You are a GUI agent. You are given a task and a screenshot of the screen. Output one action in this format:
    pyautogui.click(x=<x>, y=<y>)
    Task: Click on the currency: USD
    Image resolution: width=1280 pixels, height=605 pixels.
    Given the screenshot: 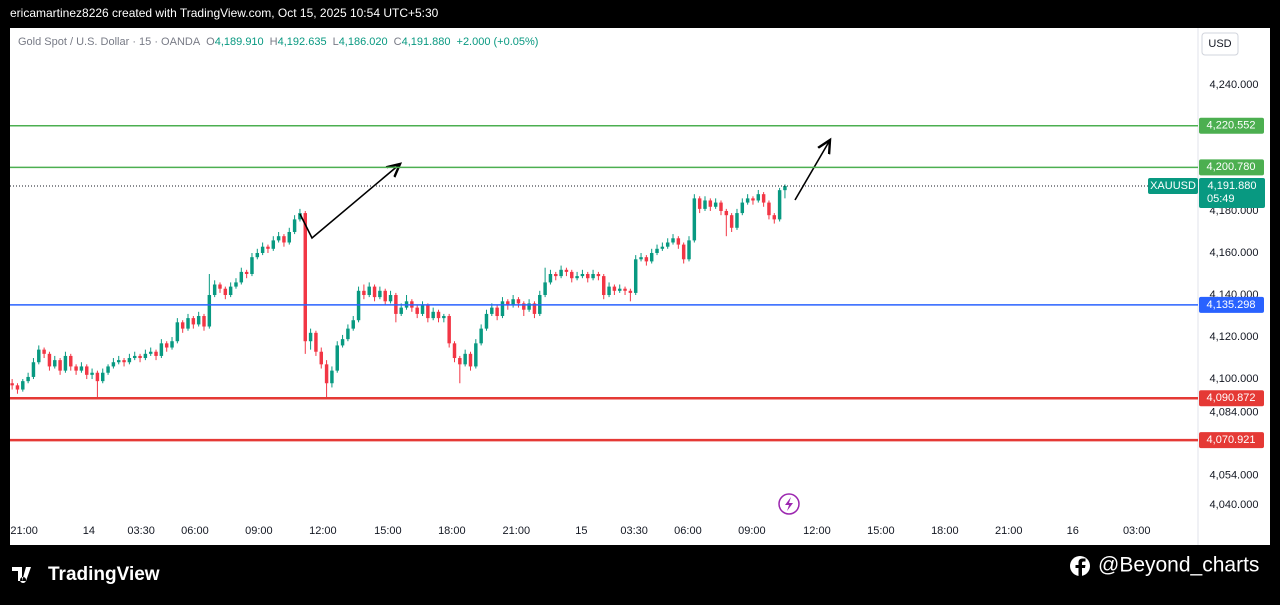 What is the action you would take?
    pyautogui.click(x=1219, y=44)
    